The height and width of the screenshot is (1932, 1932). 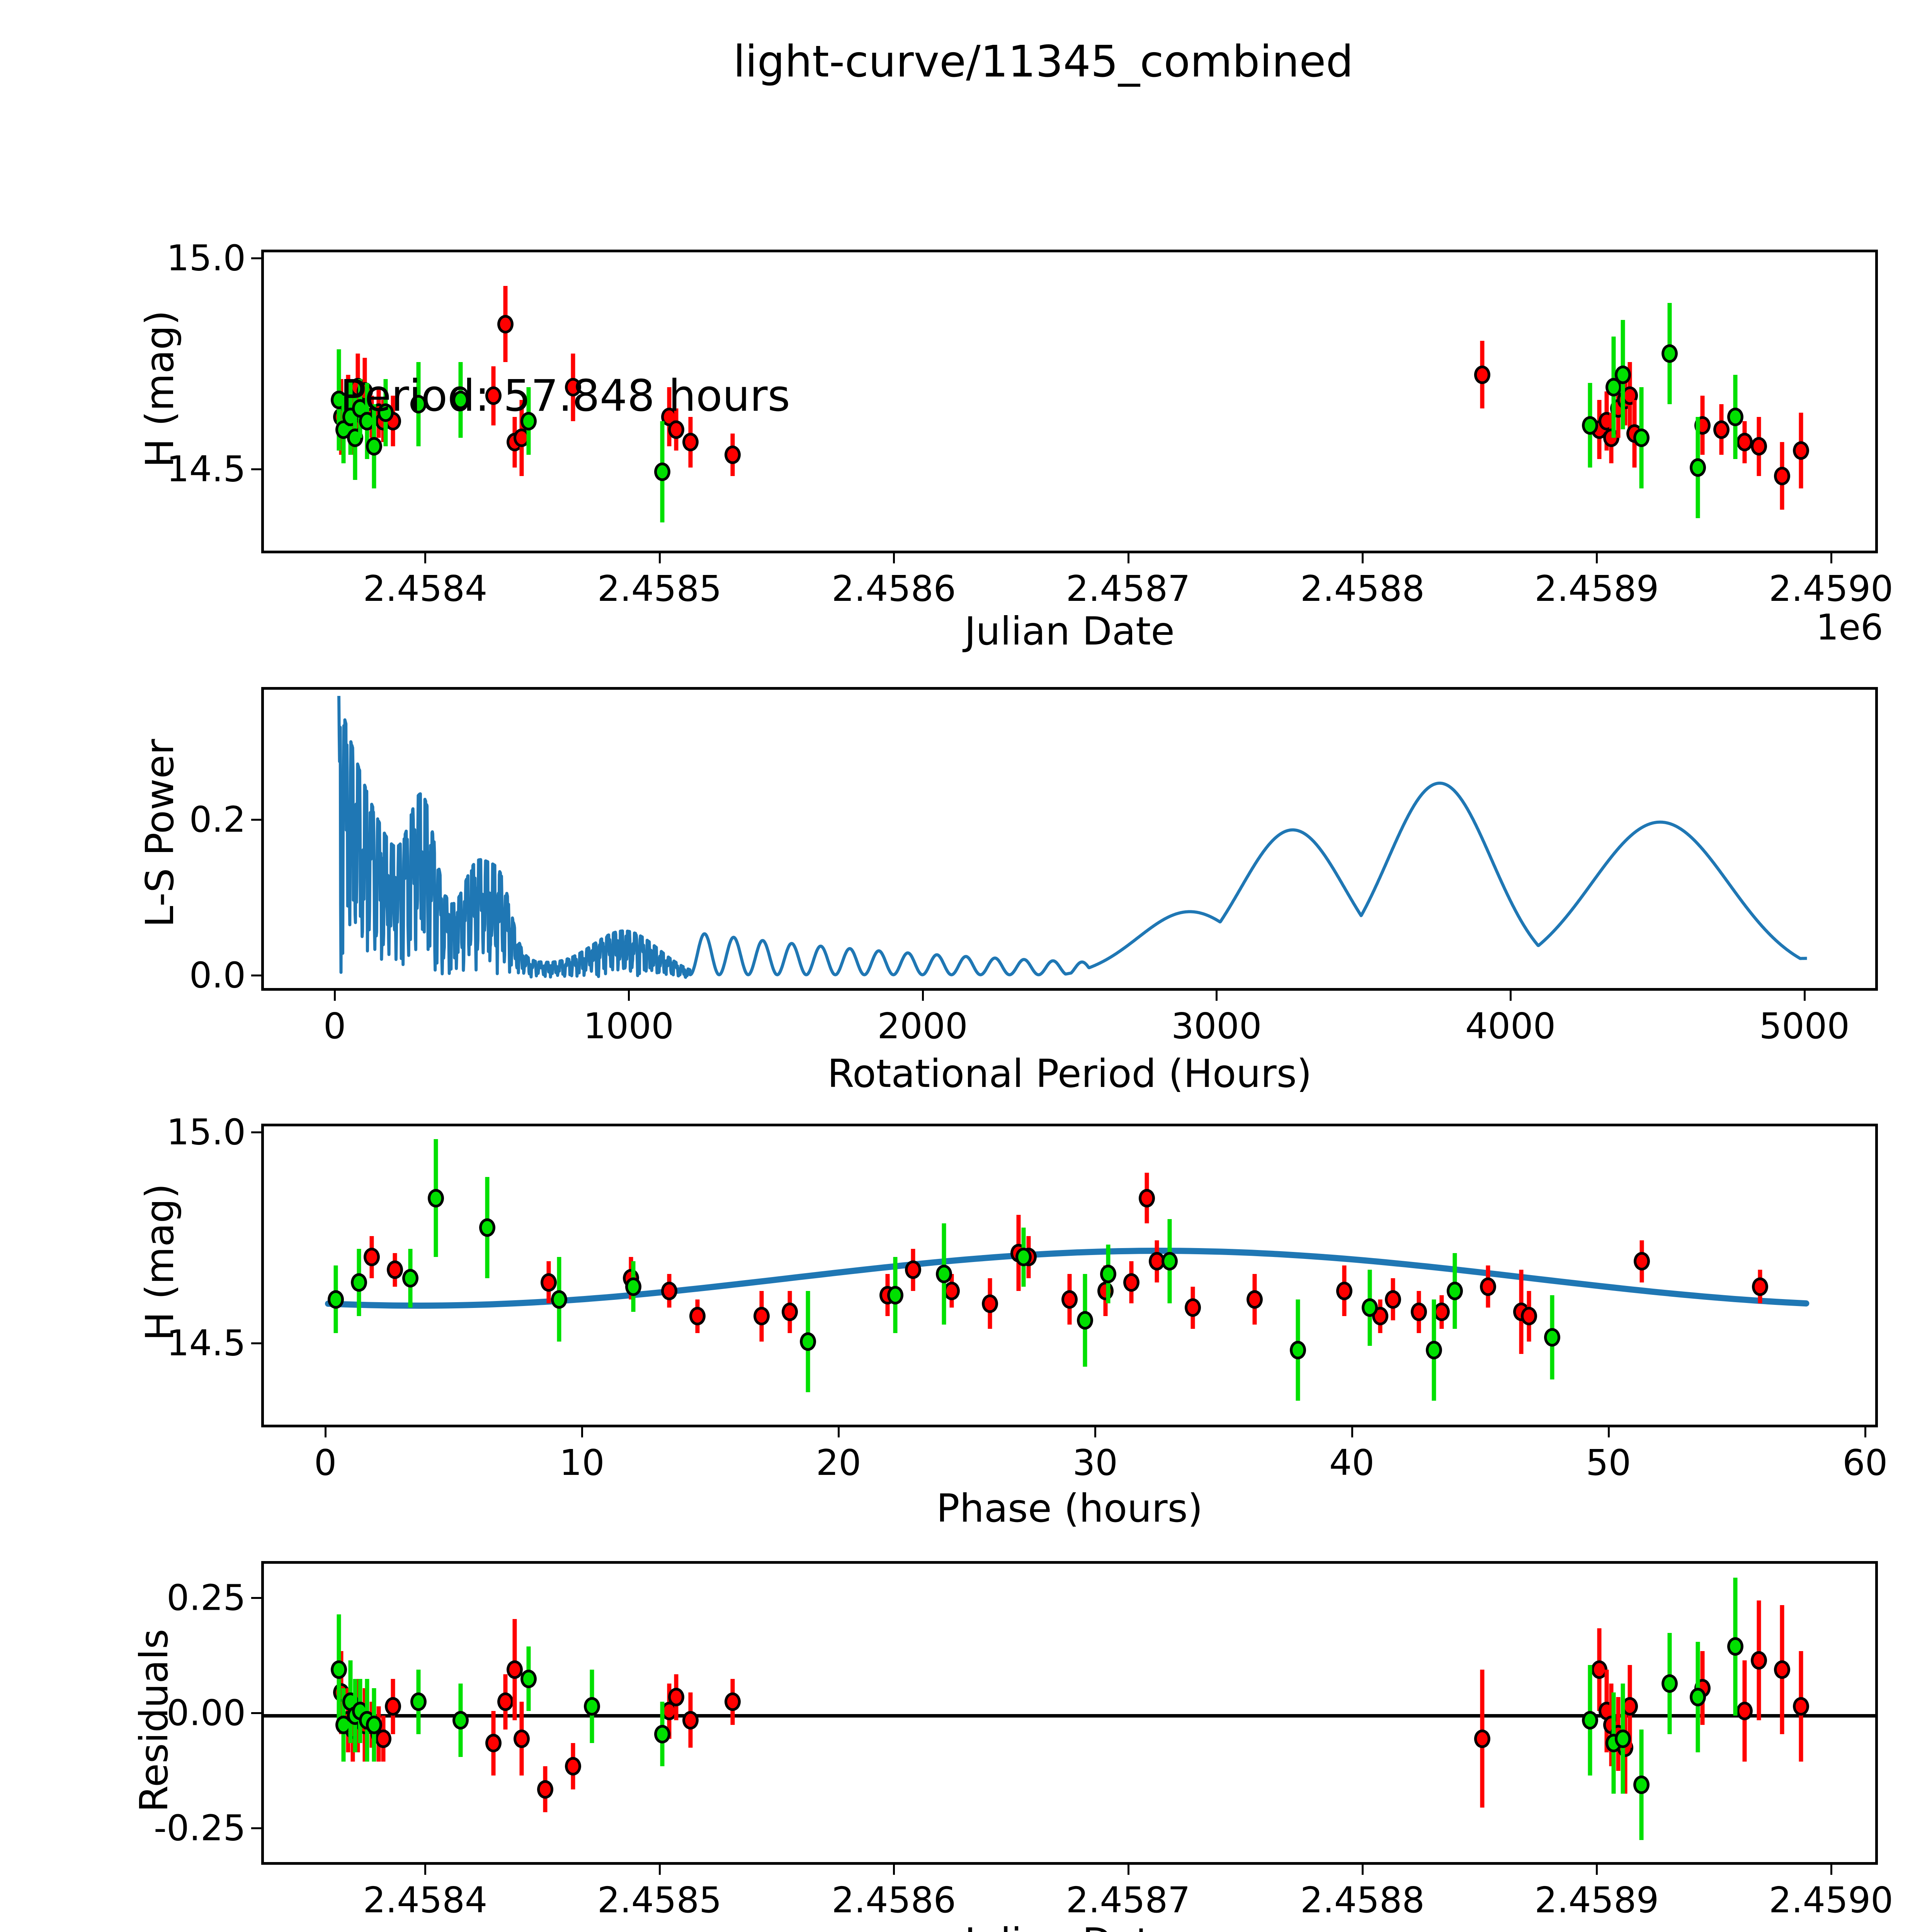 What do you see at coordinates (218, 820) in the screenshot?
I see `axis-tick-label: 0.2` at bounding box center [218, 820].